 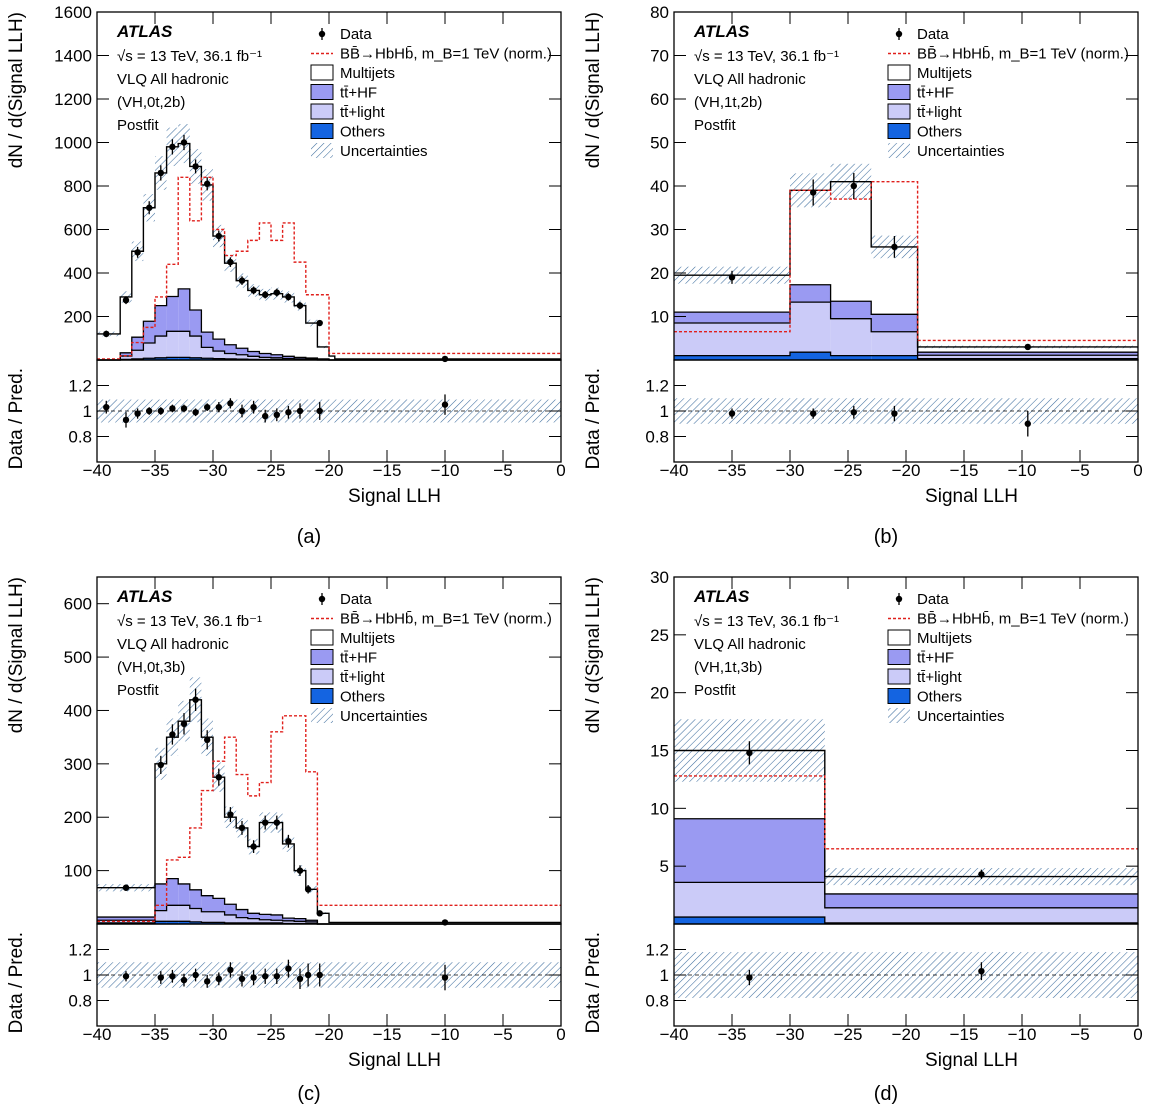 What do you see at coordinates (766, 621) in the screenshot?
I see `info-line: √s = 13 TeV, 36.1 fb⁻¹` at bounding box center [766, 621].